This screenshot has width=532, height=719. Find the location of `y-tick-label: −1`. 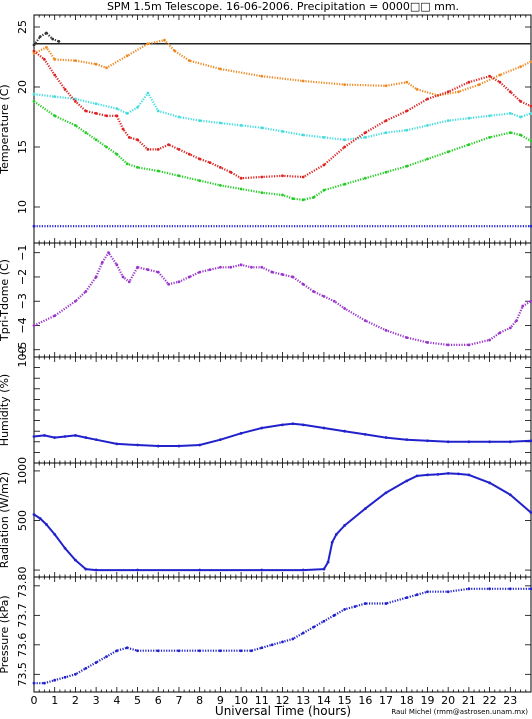

y-tick-label: −1 is located at coordinates (22, 253).